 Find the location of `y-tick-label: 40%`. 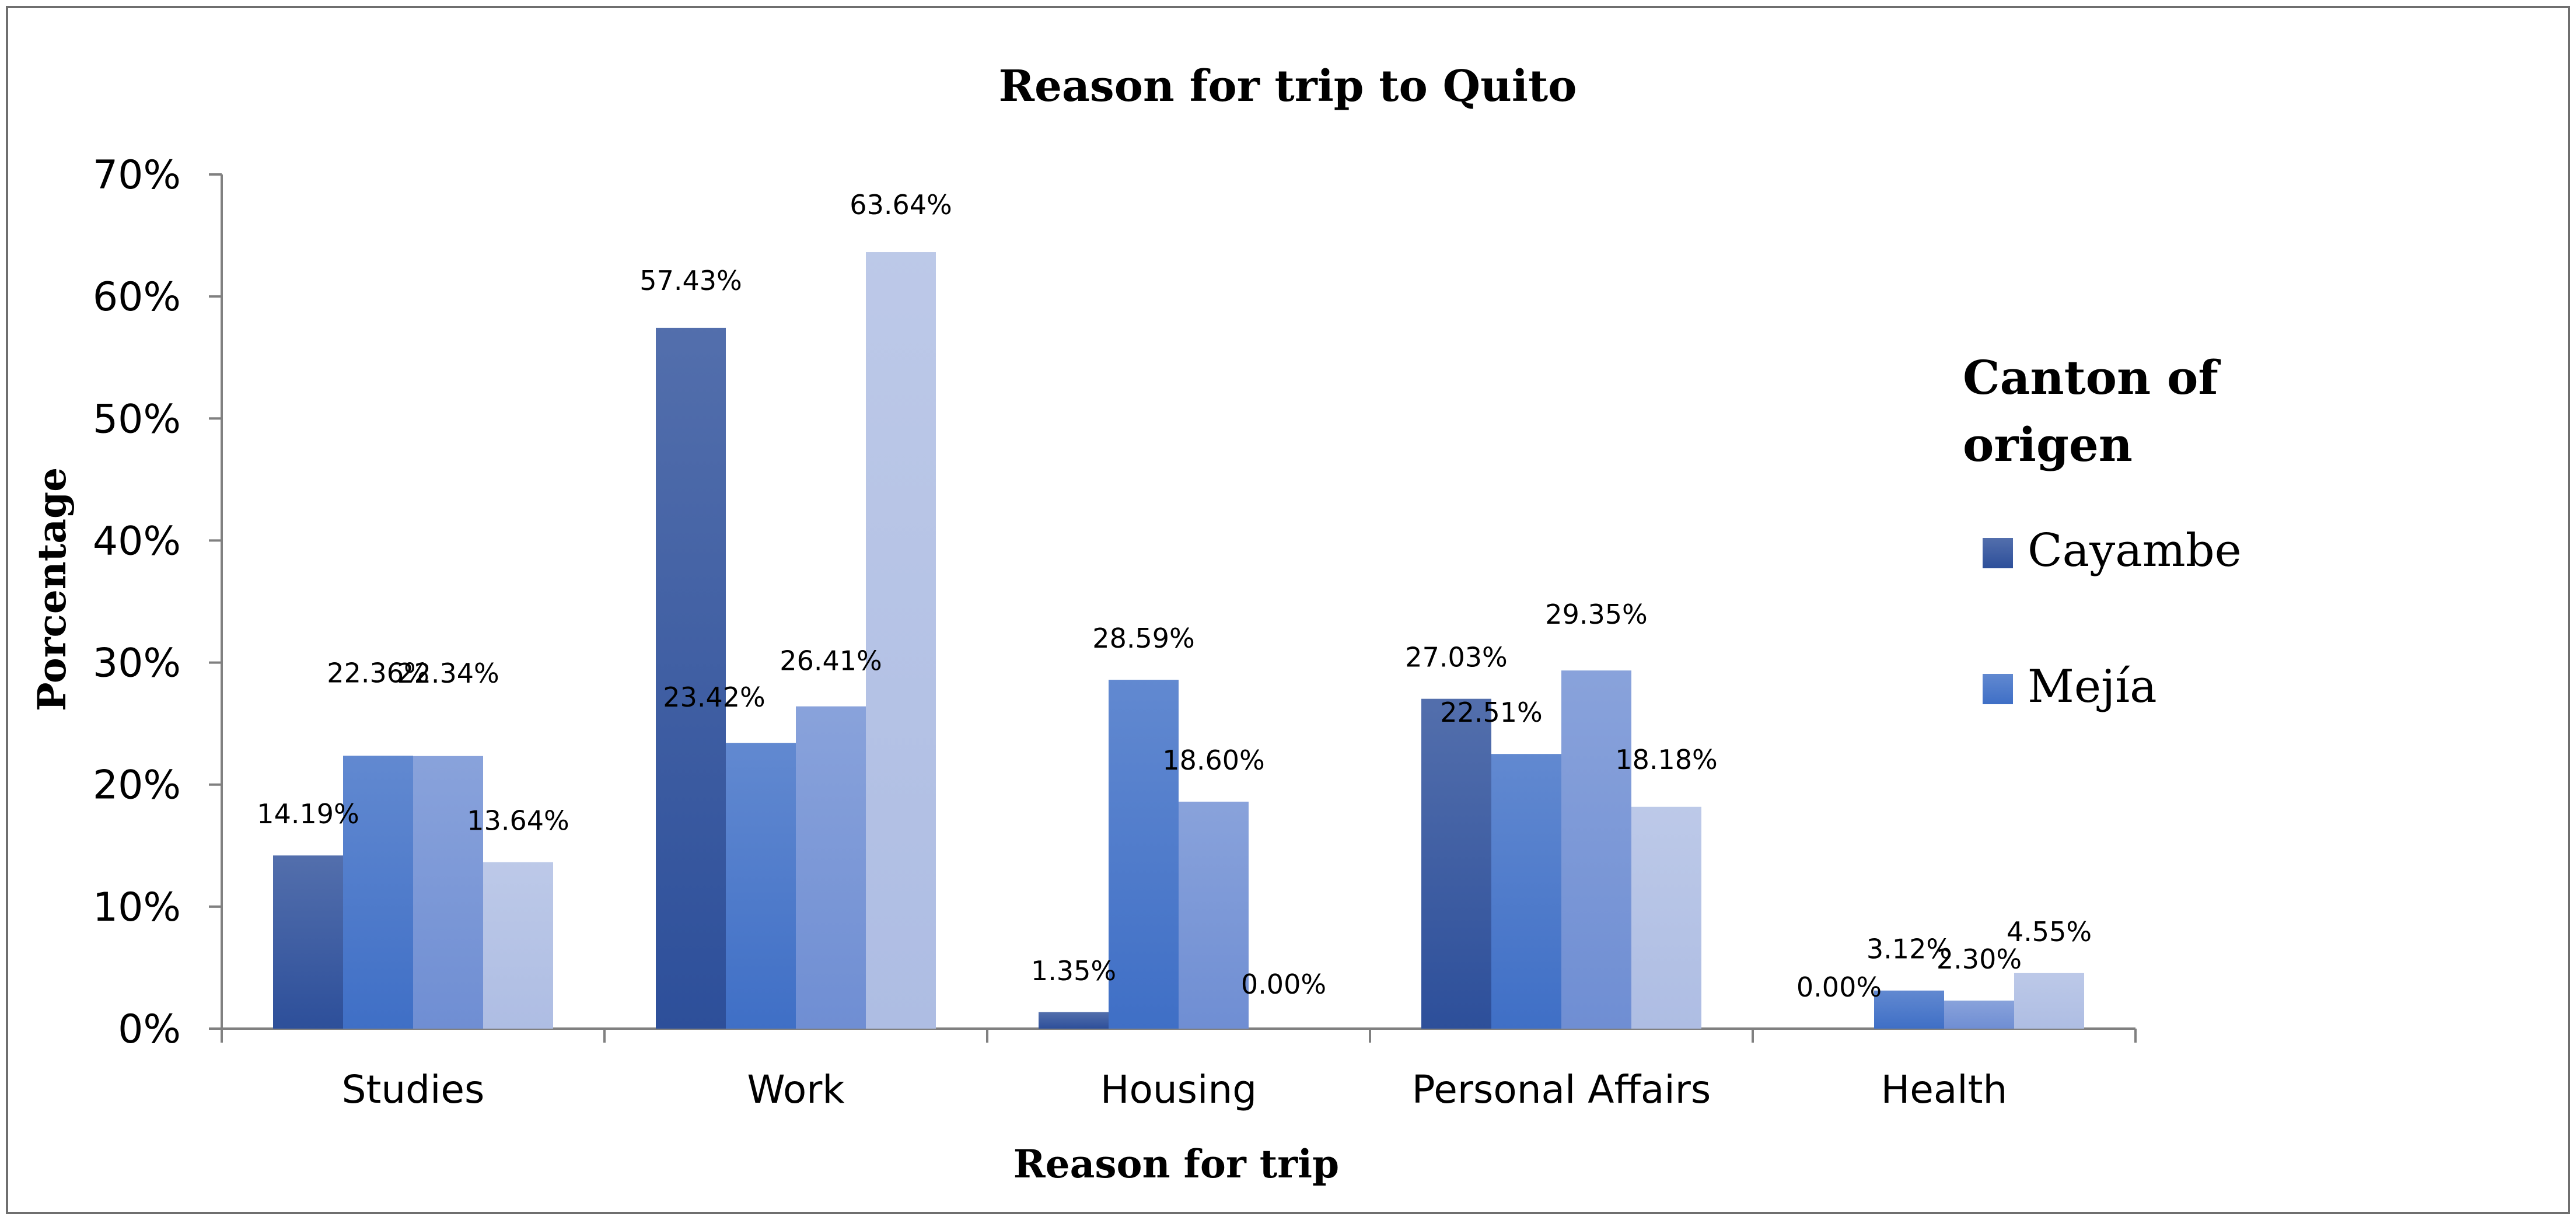

y-tick-label: 40% is located at coordinates (137, 541).